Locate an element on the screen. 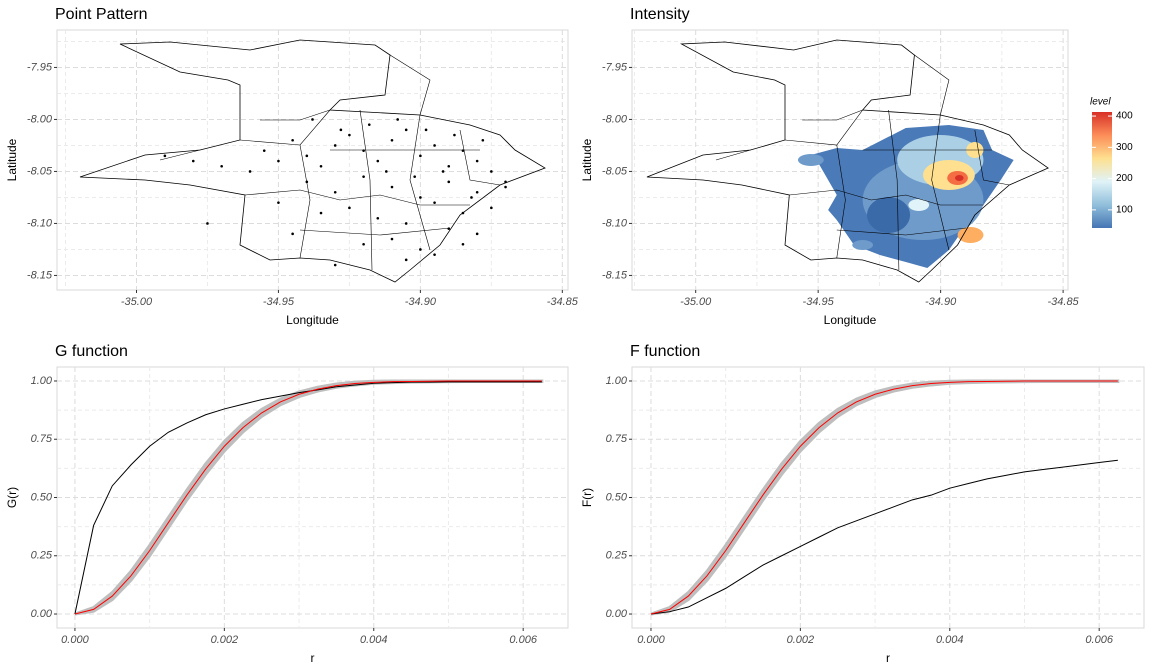 Image resolution: width=1152 pixels, height=672 pixels. legend-title: level is located at coordinates (1100, 102).